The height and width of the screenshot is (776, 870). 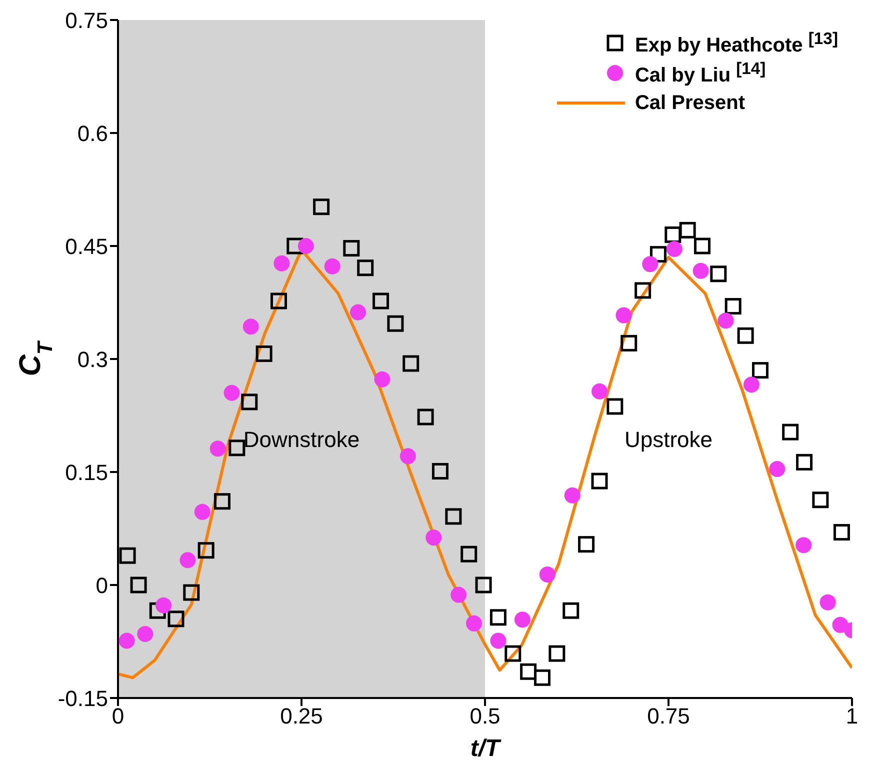 What do you see at coordinates (486, 748) in the screenshot?
I see `x-axis-title: t/T` at bounding box center [486, 748].